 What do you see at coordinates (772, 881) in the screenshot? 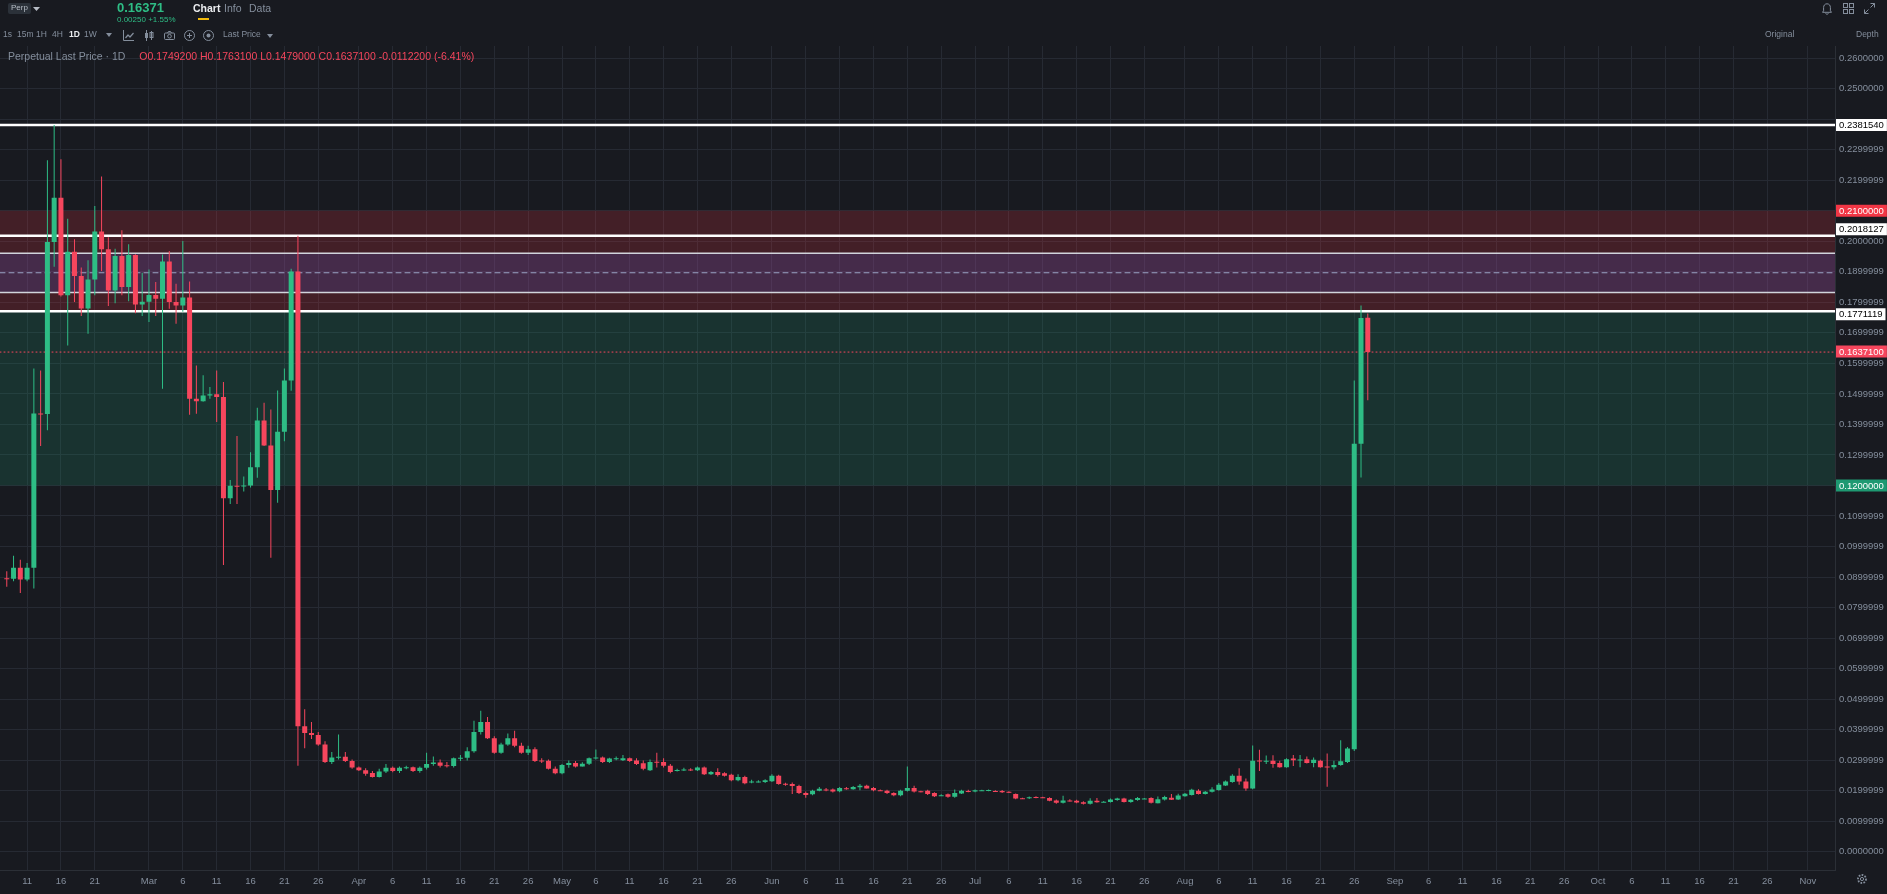
I see `x-tick-label: Jun` at bounding box center [772, 881].